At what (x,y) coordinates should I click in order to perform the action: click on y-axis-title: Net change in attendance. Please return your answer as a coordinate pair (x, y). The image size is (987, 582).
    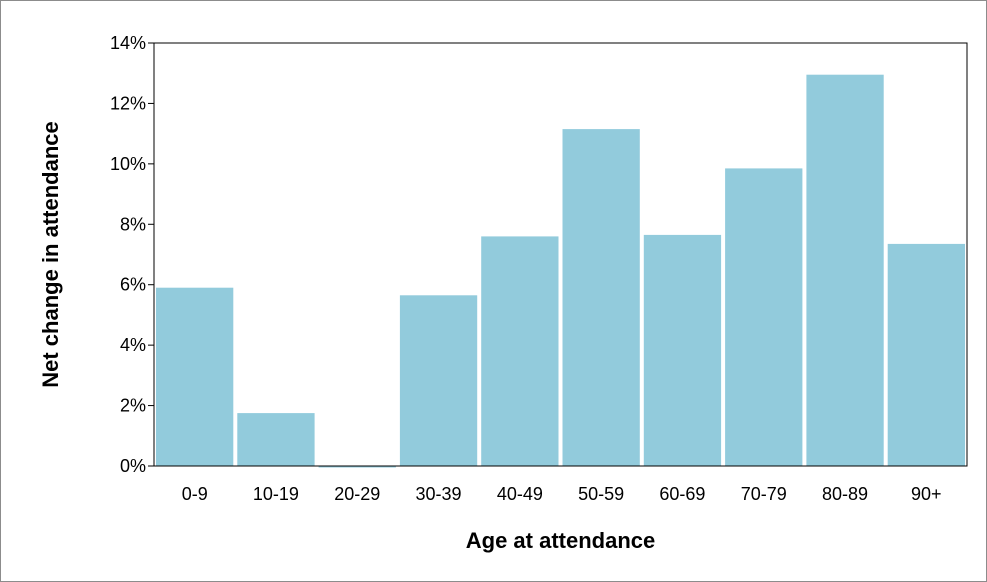
    Looking at the image, I should click on (50, 254).